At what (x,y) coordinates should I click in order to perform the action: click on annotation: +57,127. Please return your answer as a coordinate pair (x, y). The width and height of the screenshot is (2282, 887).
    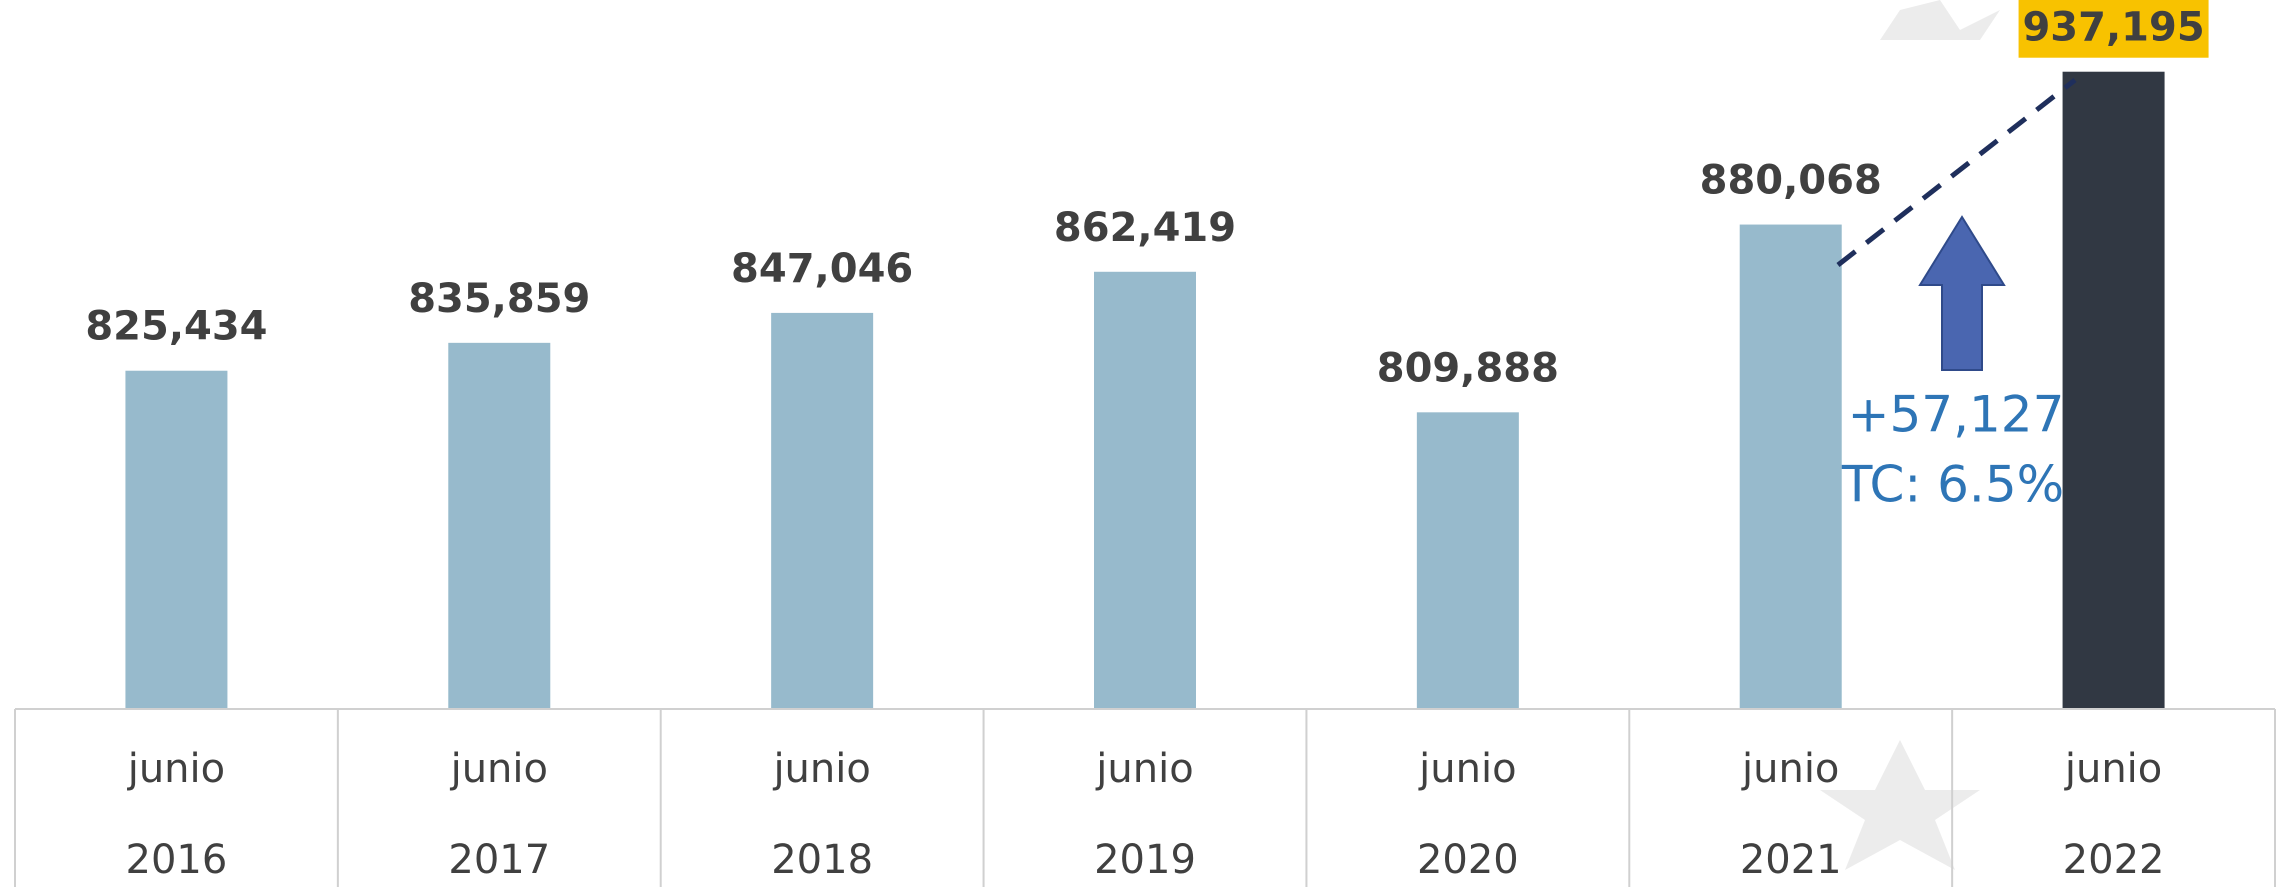
    Looking at the image, I should click on (1956, 415).